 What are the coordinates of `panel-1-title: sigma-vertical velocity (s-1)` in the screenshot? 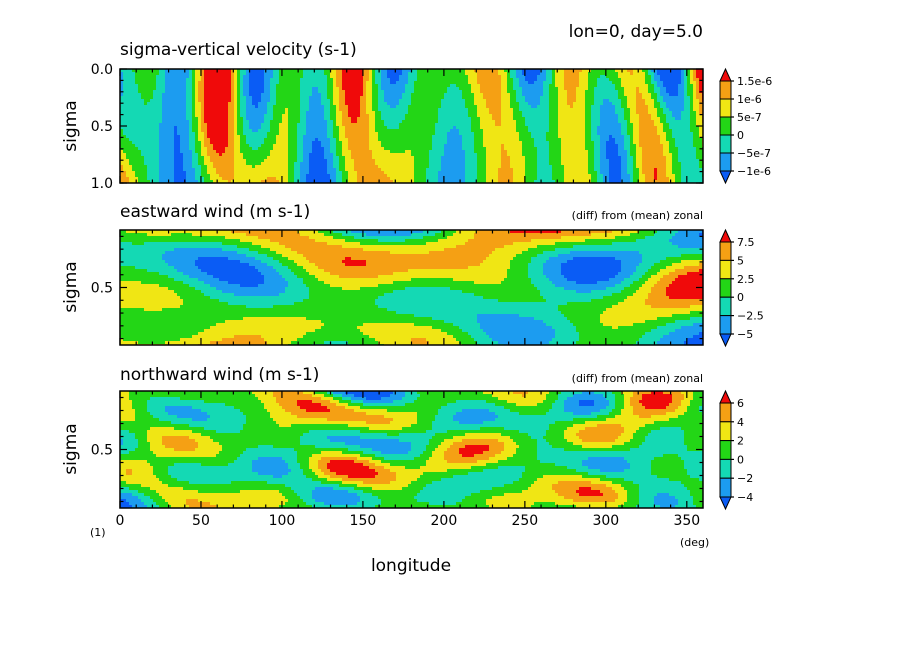 It's located at (238, 50).